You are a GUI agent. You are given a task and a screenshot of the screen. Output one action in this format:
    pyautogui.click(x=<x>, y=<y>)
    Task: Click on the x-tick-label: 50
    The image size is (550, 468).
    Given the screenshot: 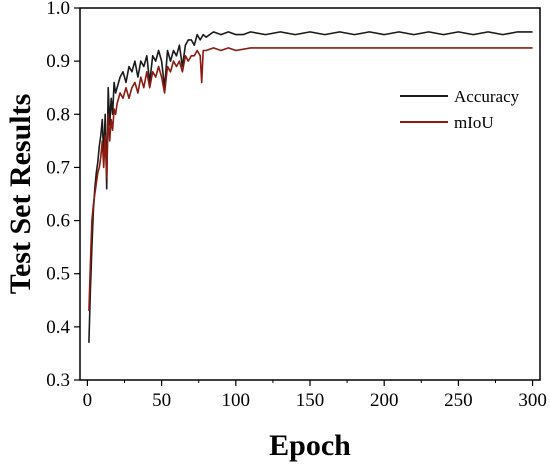 What is the action you would take?
    pyautogui.click(x=161, y=400)
    